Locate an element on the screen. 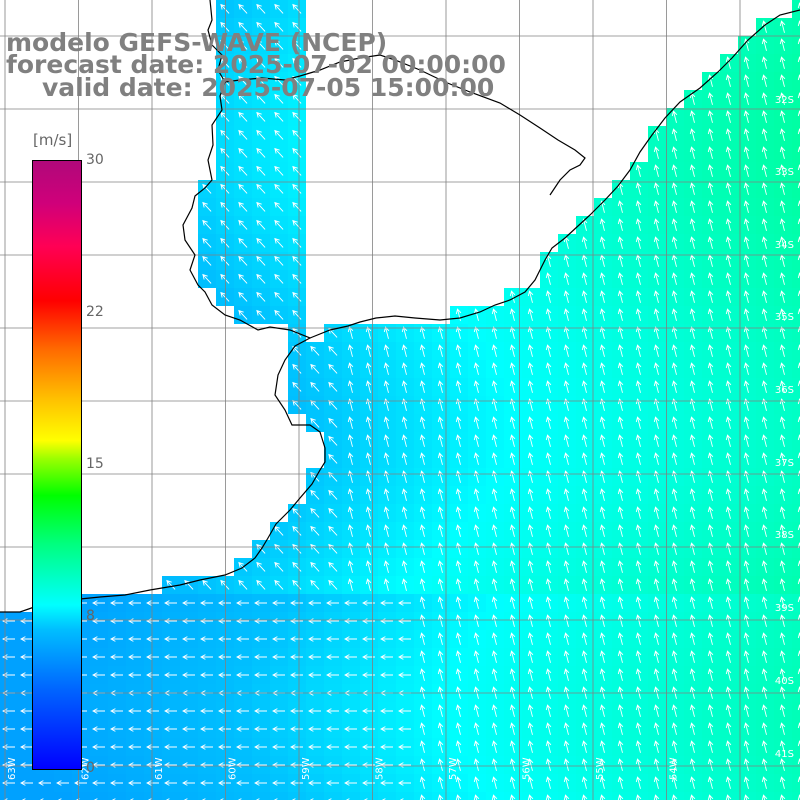 The height and width of the screenshot is (800, 800). lon-label: 58W is located at coordinates (380, 768).